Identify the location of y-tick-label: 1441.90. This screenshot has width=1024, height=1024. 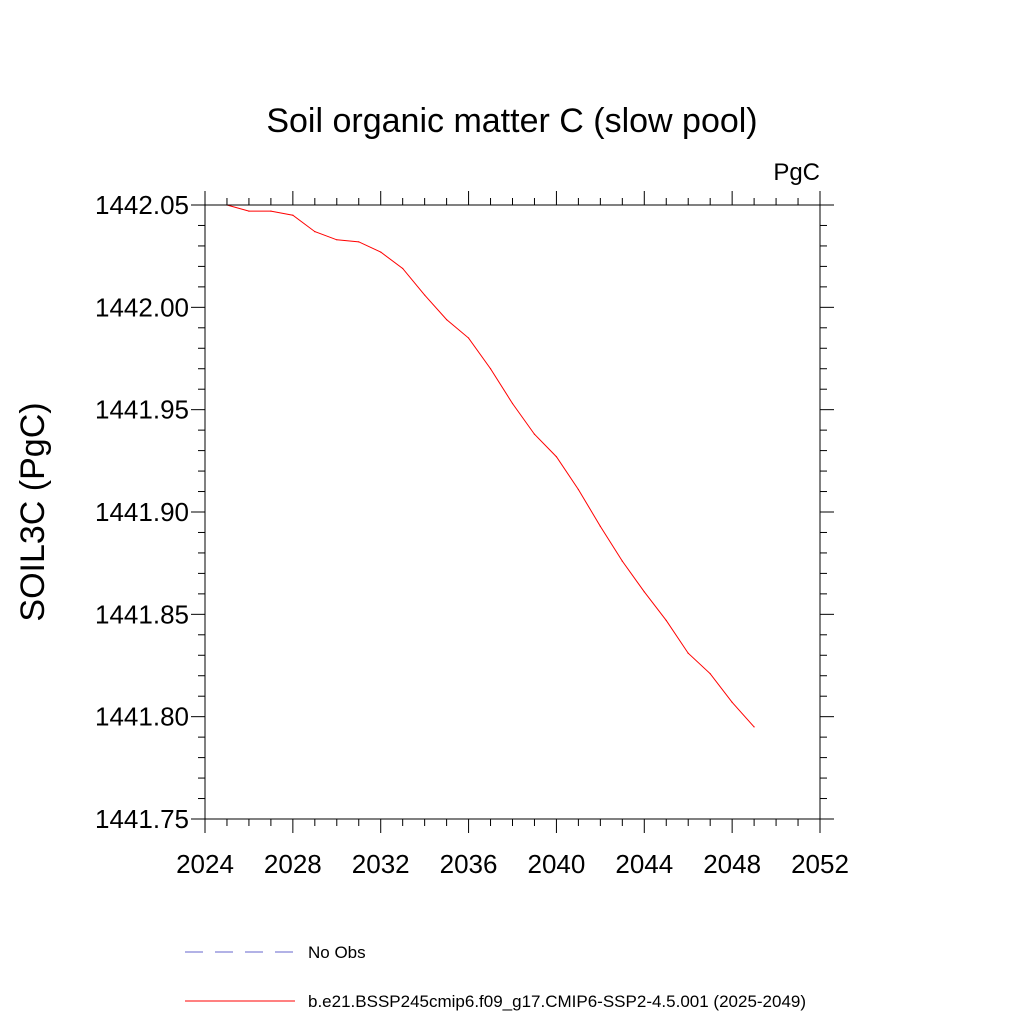
(142, 512).